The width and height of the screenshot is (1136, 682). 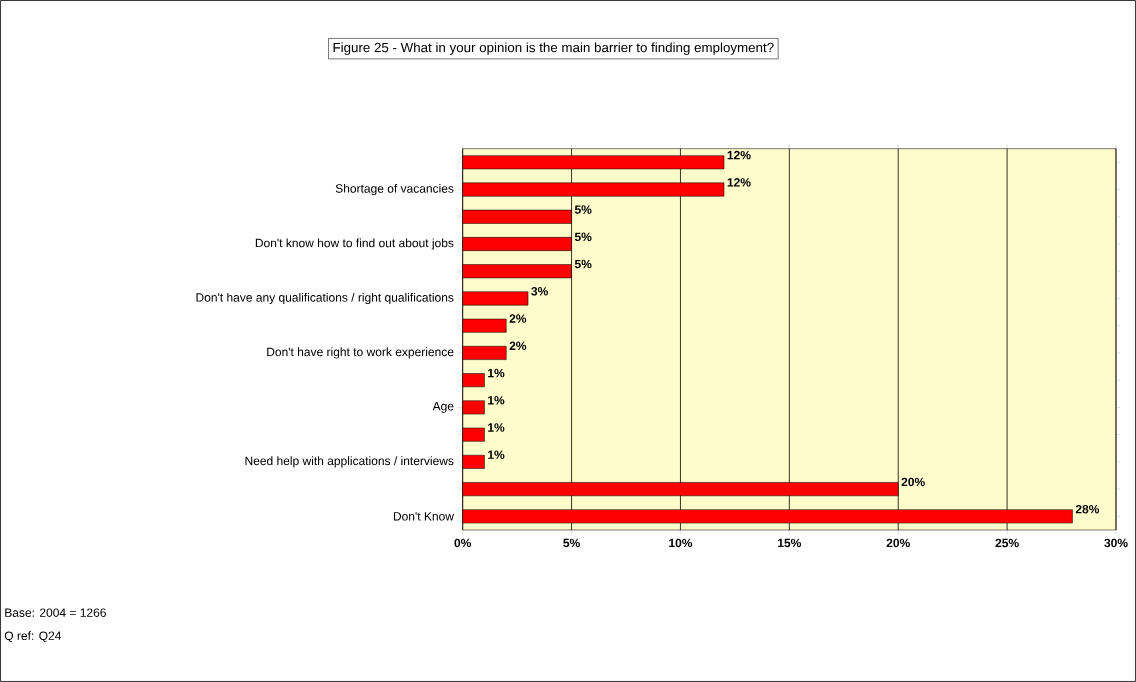 What do you see at coordinates (55, 612) in the screenshot?
I see `text: Base: 2004 = 1266` at bounding box center [55, 612].